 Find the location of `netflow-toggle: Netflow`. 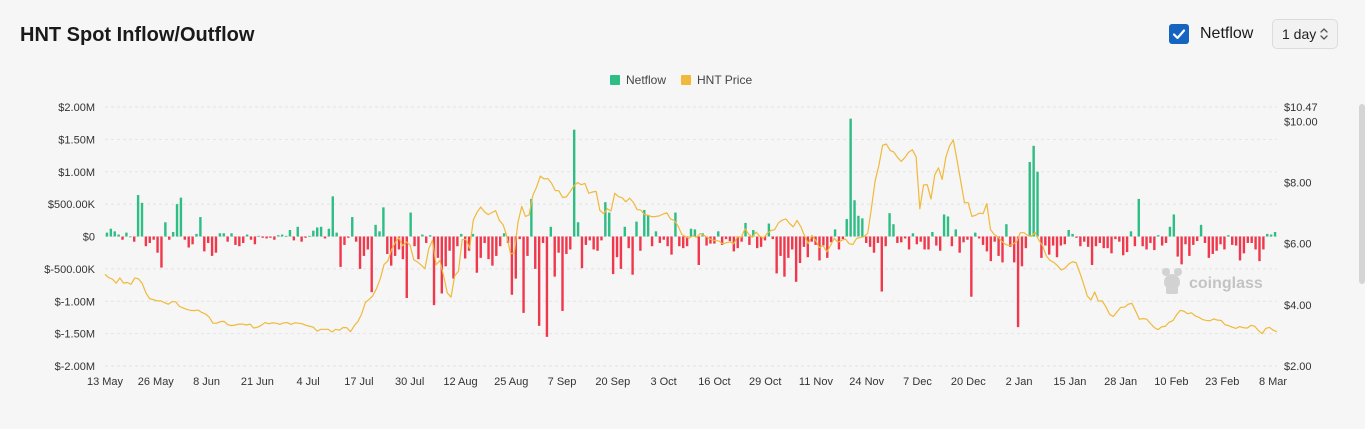

netflow-toggle: Netflow is located at coordinates (1211, 34).